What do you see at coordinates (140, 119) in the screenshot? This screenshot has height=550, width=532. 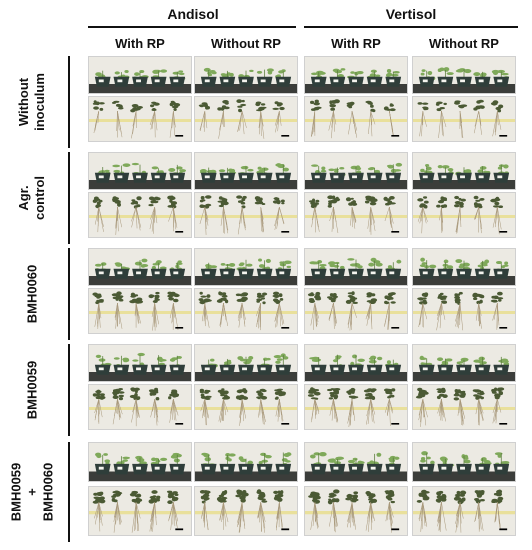 I see `photo-roots-without-inoculum-andisol-with-rp` at bounding box center [140, 119].